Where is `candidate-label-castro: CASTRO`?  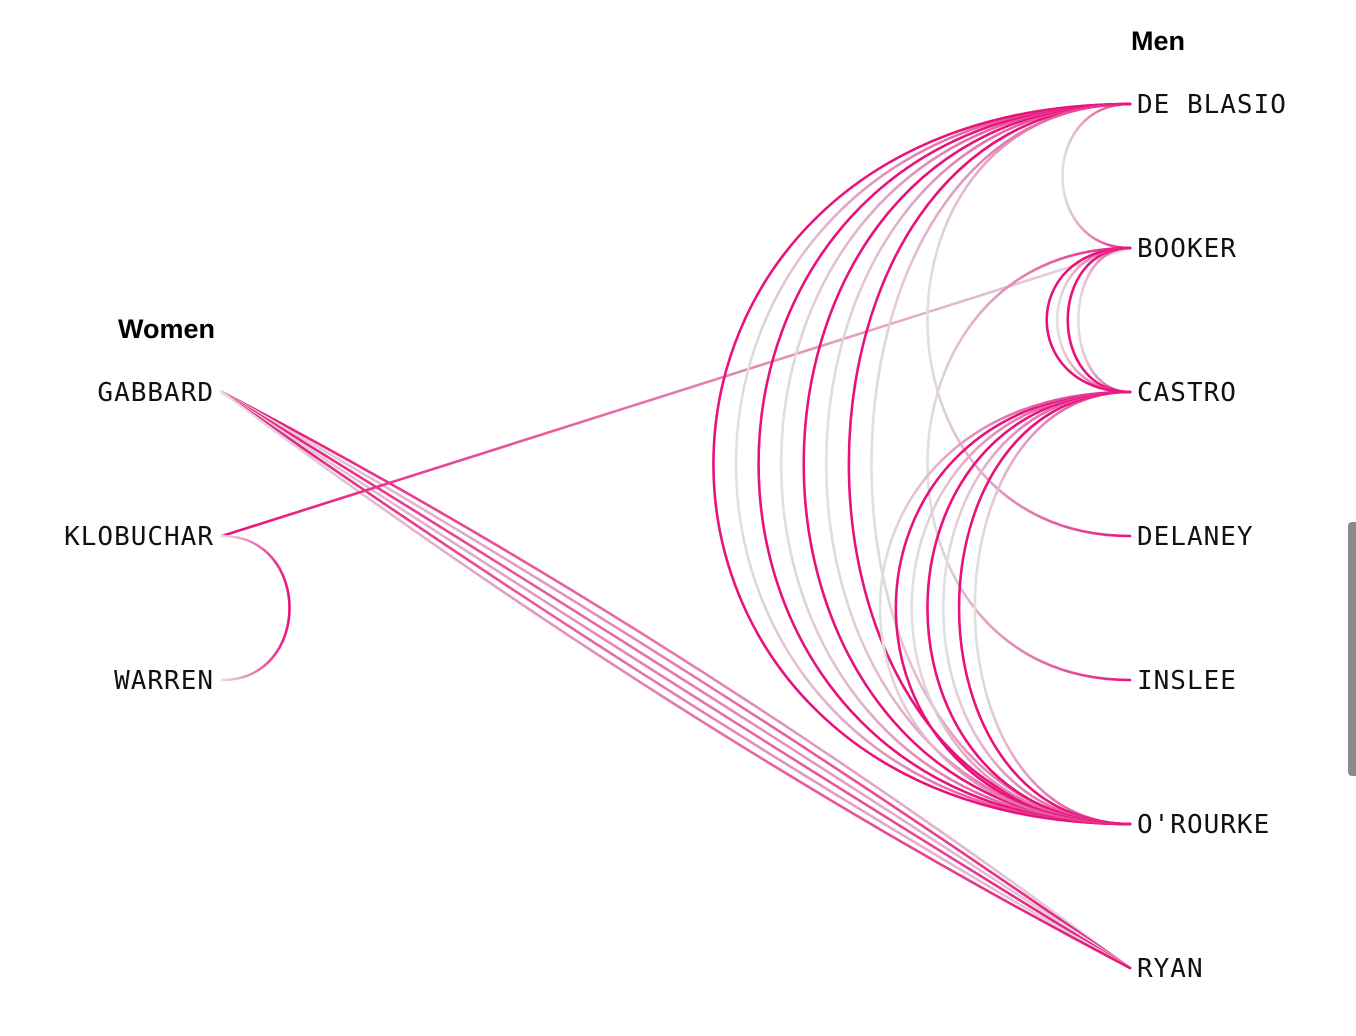 candidate-label-castro: CASTRO is located at coordinates (1187, 393).